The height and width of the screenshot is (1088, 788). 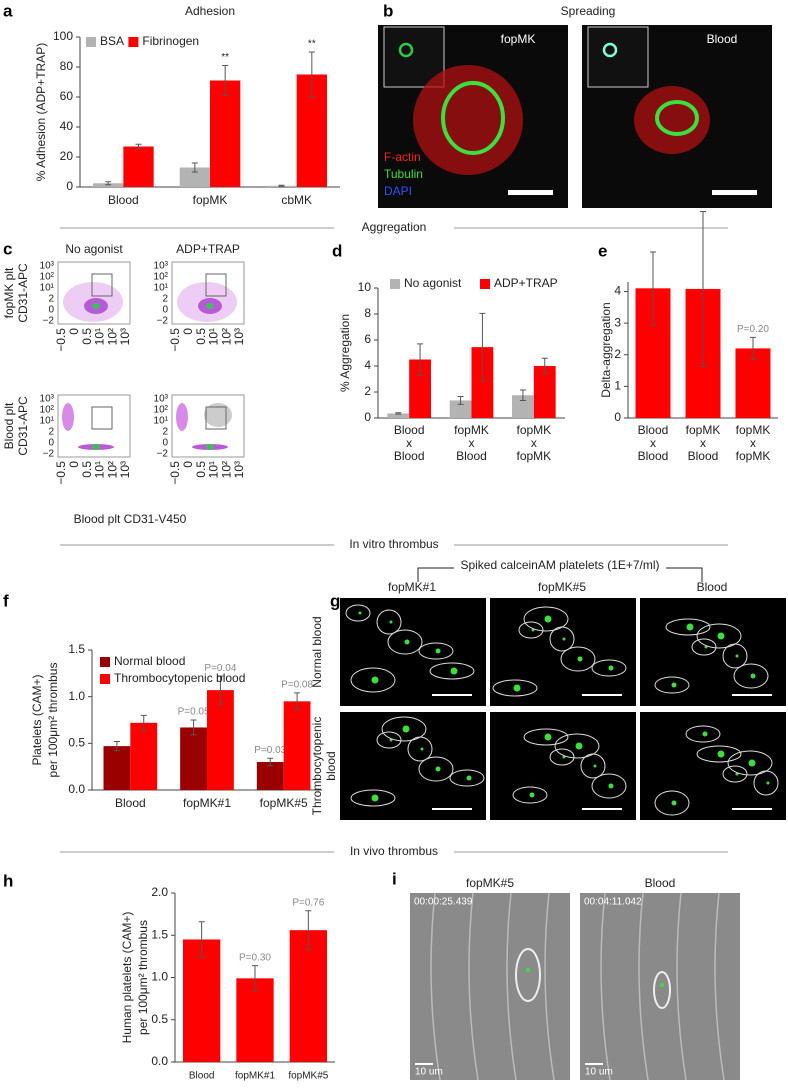 What do you see at coordinates (220, 668) in the screenshot?
I see `annotation: P=0.04` at bounding box center [220, 668].